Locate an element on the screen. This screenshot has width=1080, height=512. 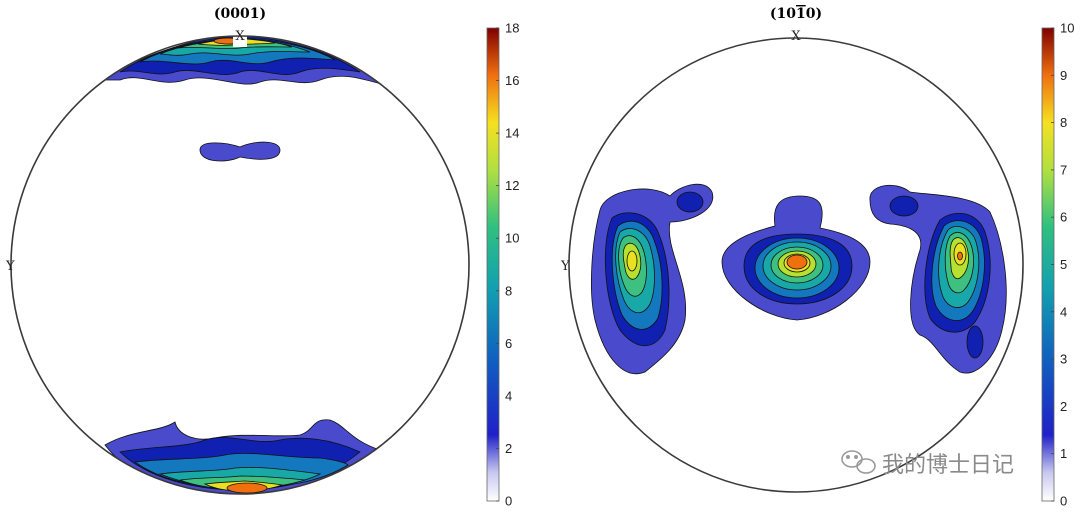
colorbar-tick-label: 7 is located at coordinates (1063, 169).